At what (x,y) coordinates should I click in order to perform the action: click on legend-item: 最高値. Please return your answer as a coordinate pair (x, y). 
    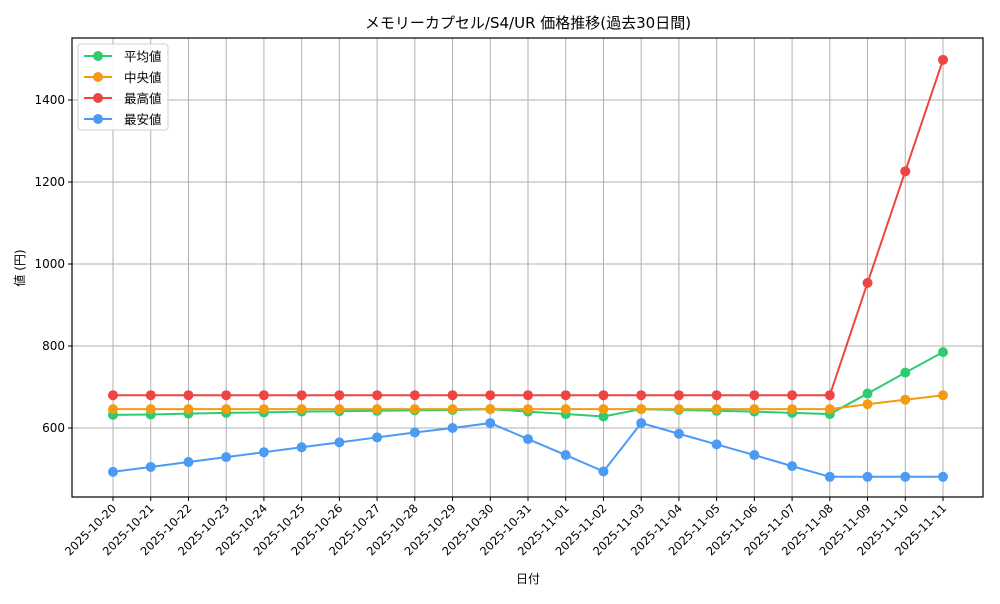
    Looking at the image, I should click on (123, 98).